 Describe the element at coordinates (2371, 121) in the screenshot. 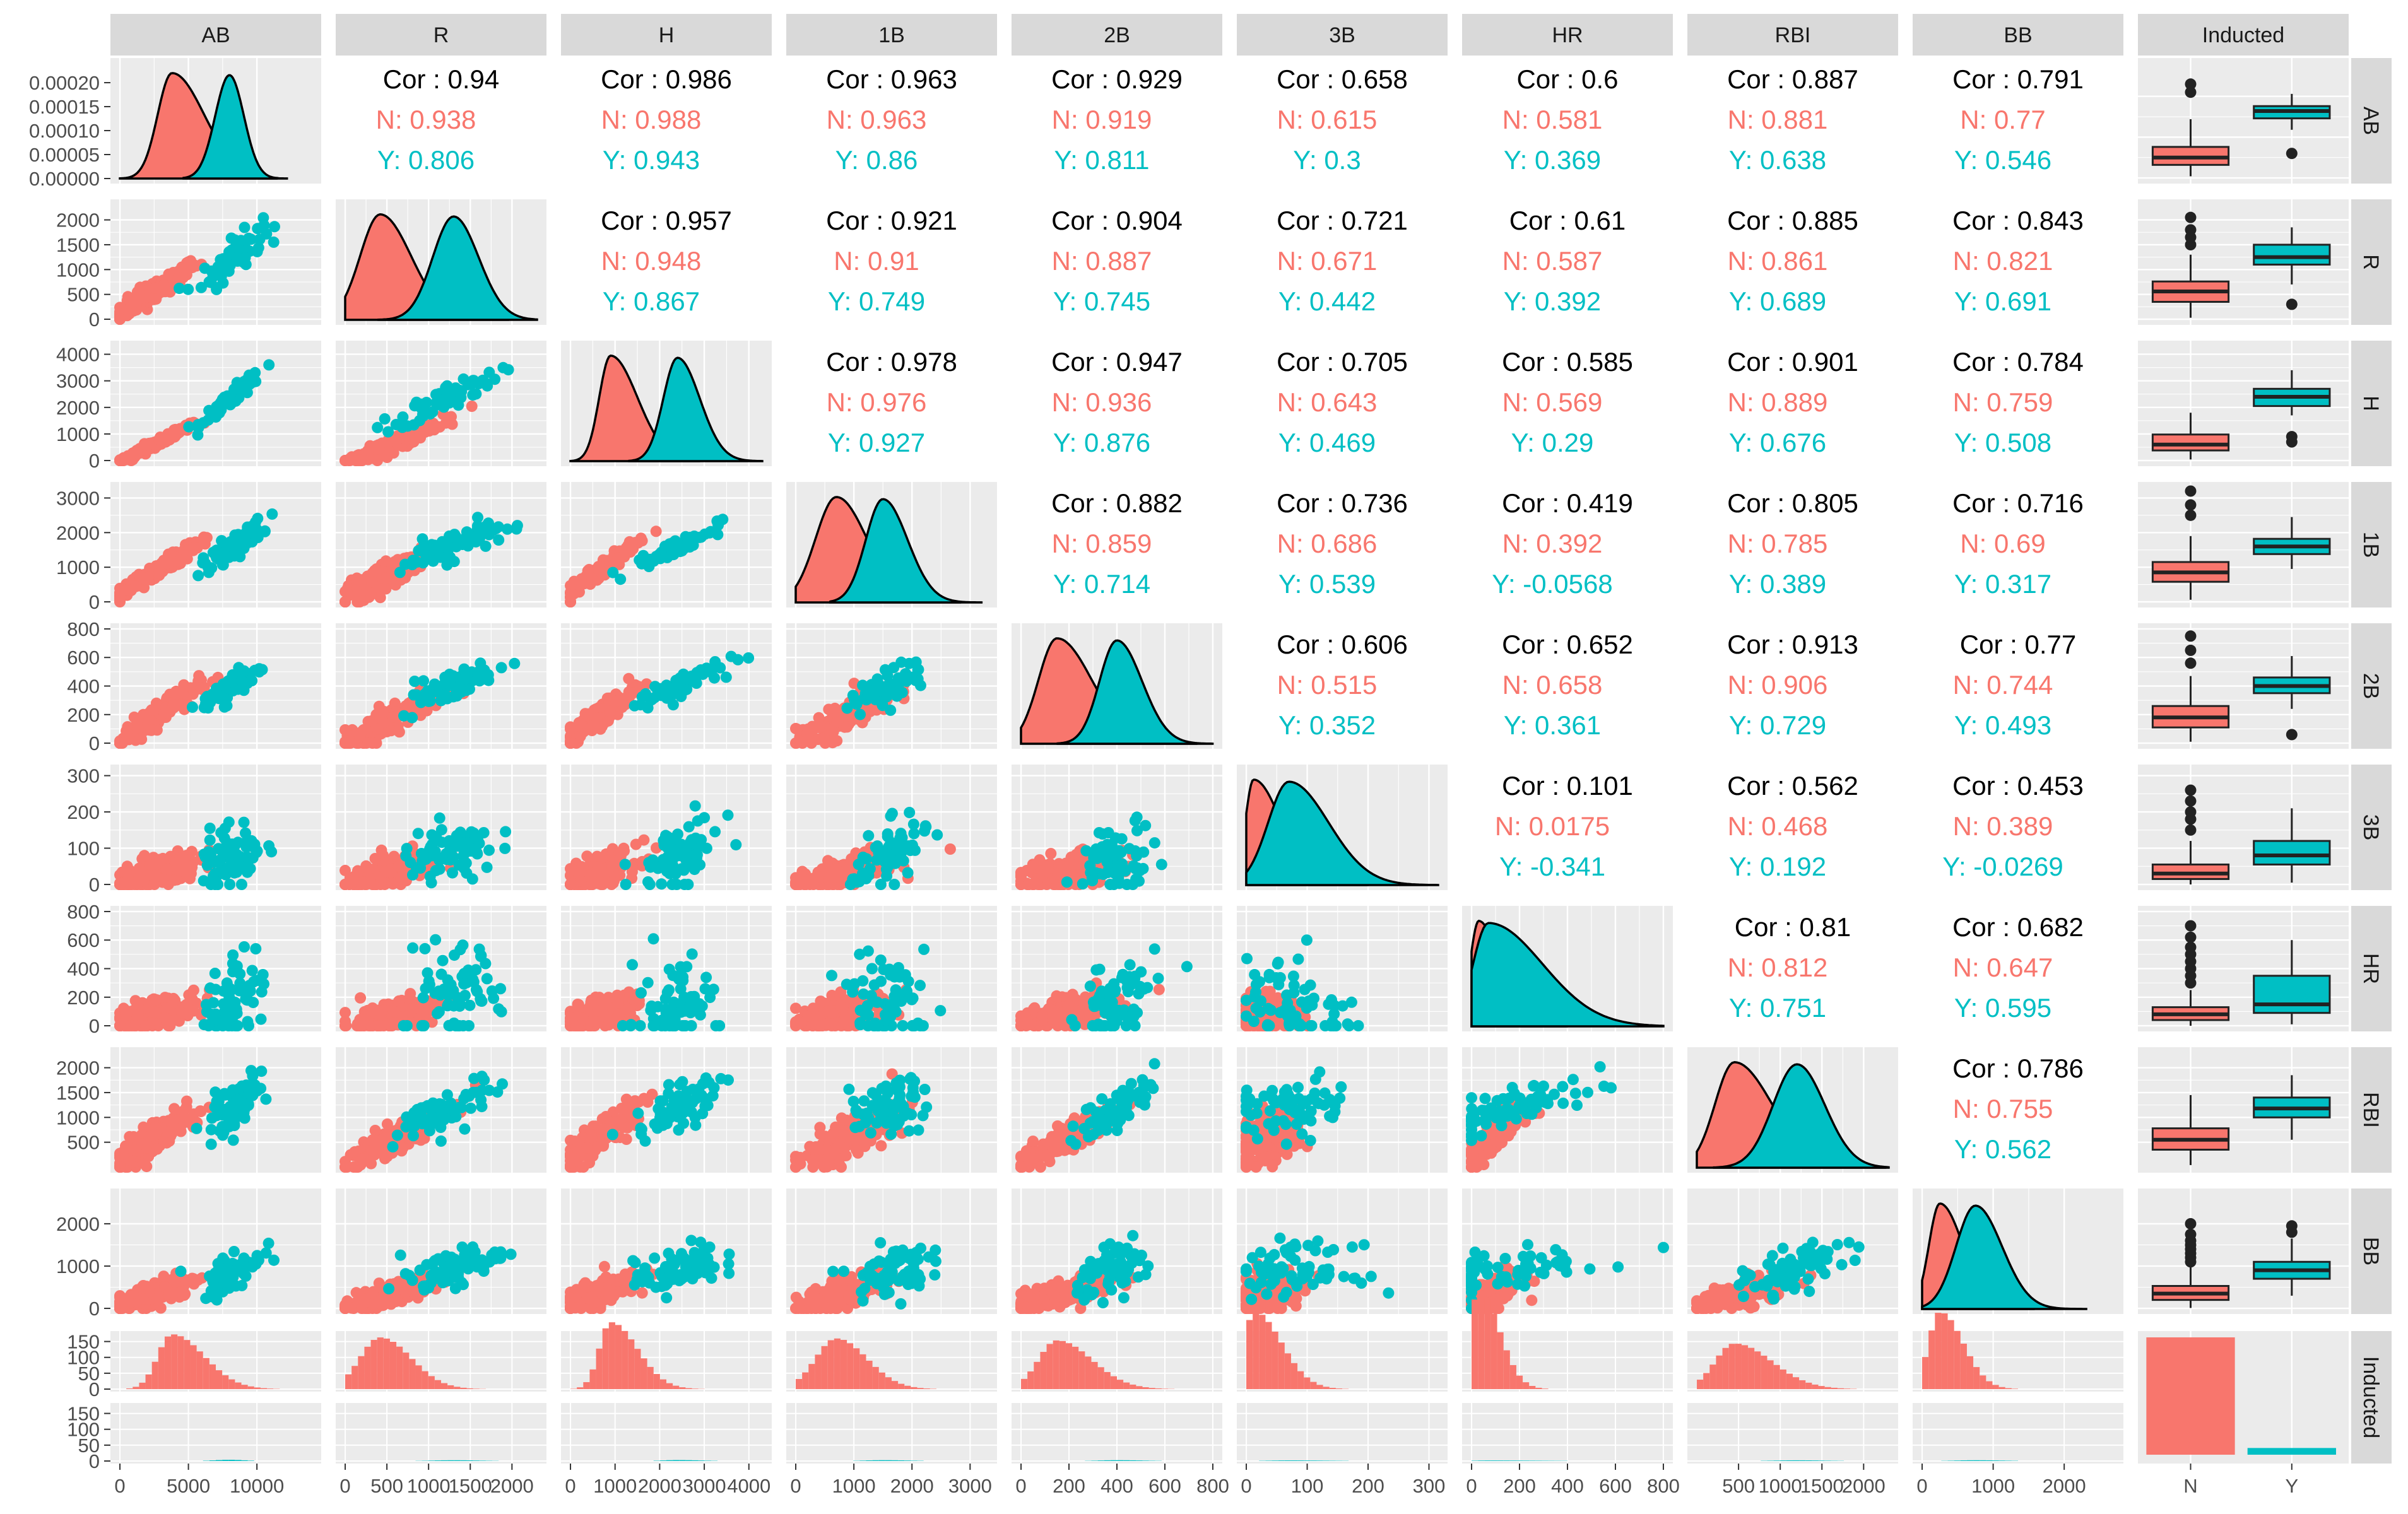

I see `row-strip-label: AB` at that location.